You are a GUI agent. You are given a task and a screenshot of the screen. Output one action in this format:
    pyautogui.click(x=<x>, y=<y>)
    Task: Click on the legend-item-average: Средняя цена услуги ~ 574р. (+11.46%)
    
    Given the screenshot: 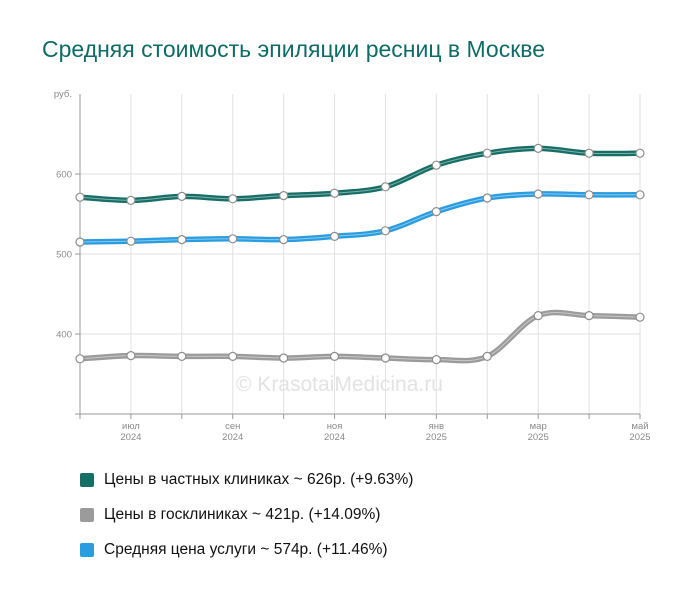 What is the action you would take?
    pyautogui.click(x=246, y=549)
    